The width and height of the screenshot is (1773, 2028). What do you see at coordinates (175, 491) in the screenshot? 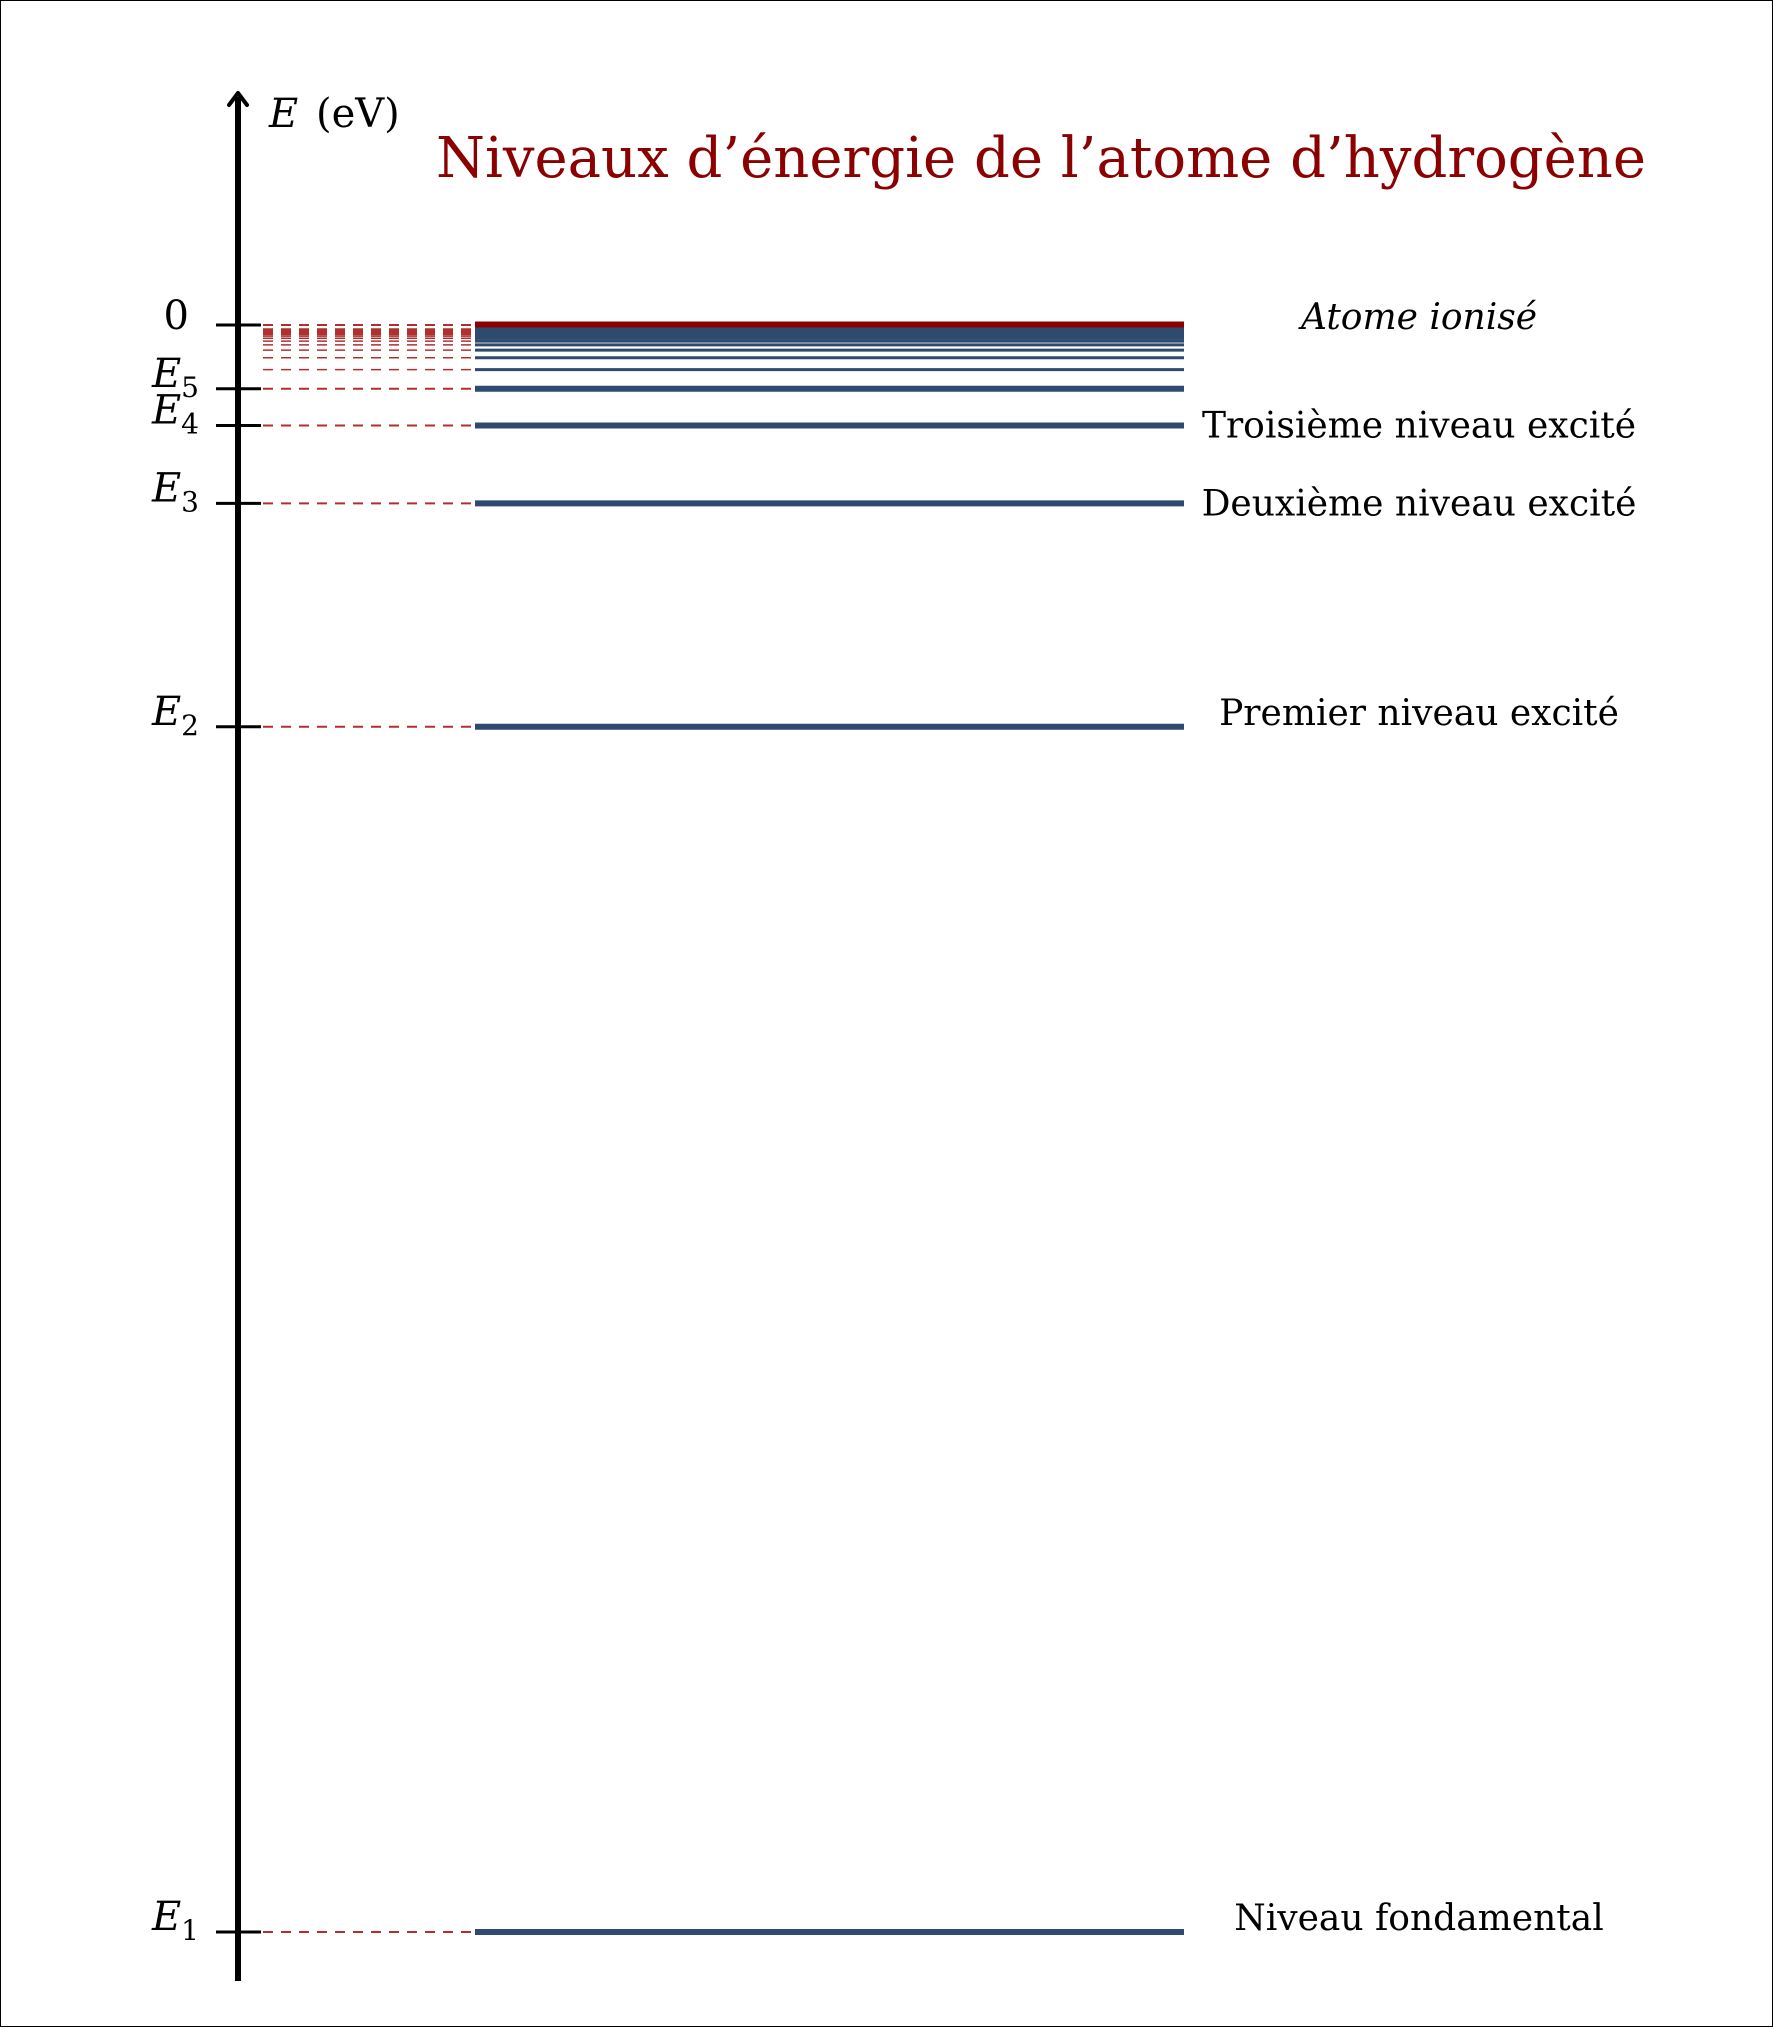
I see `level-label: E3` at bounding box center [175, 491].